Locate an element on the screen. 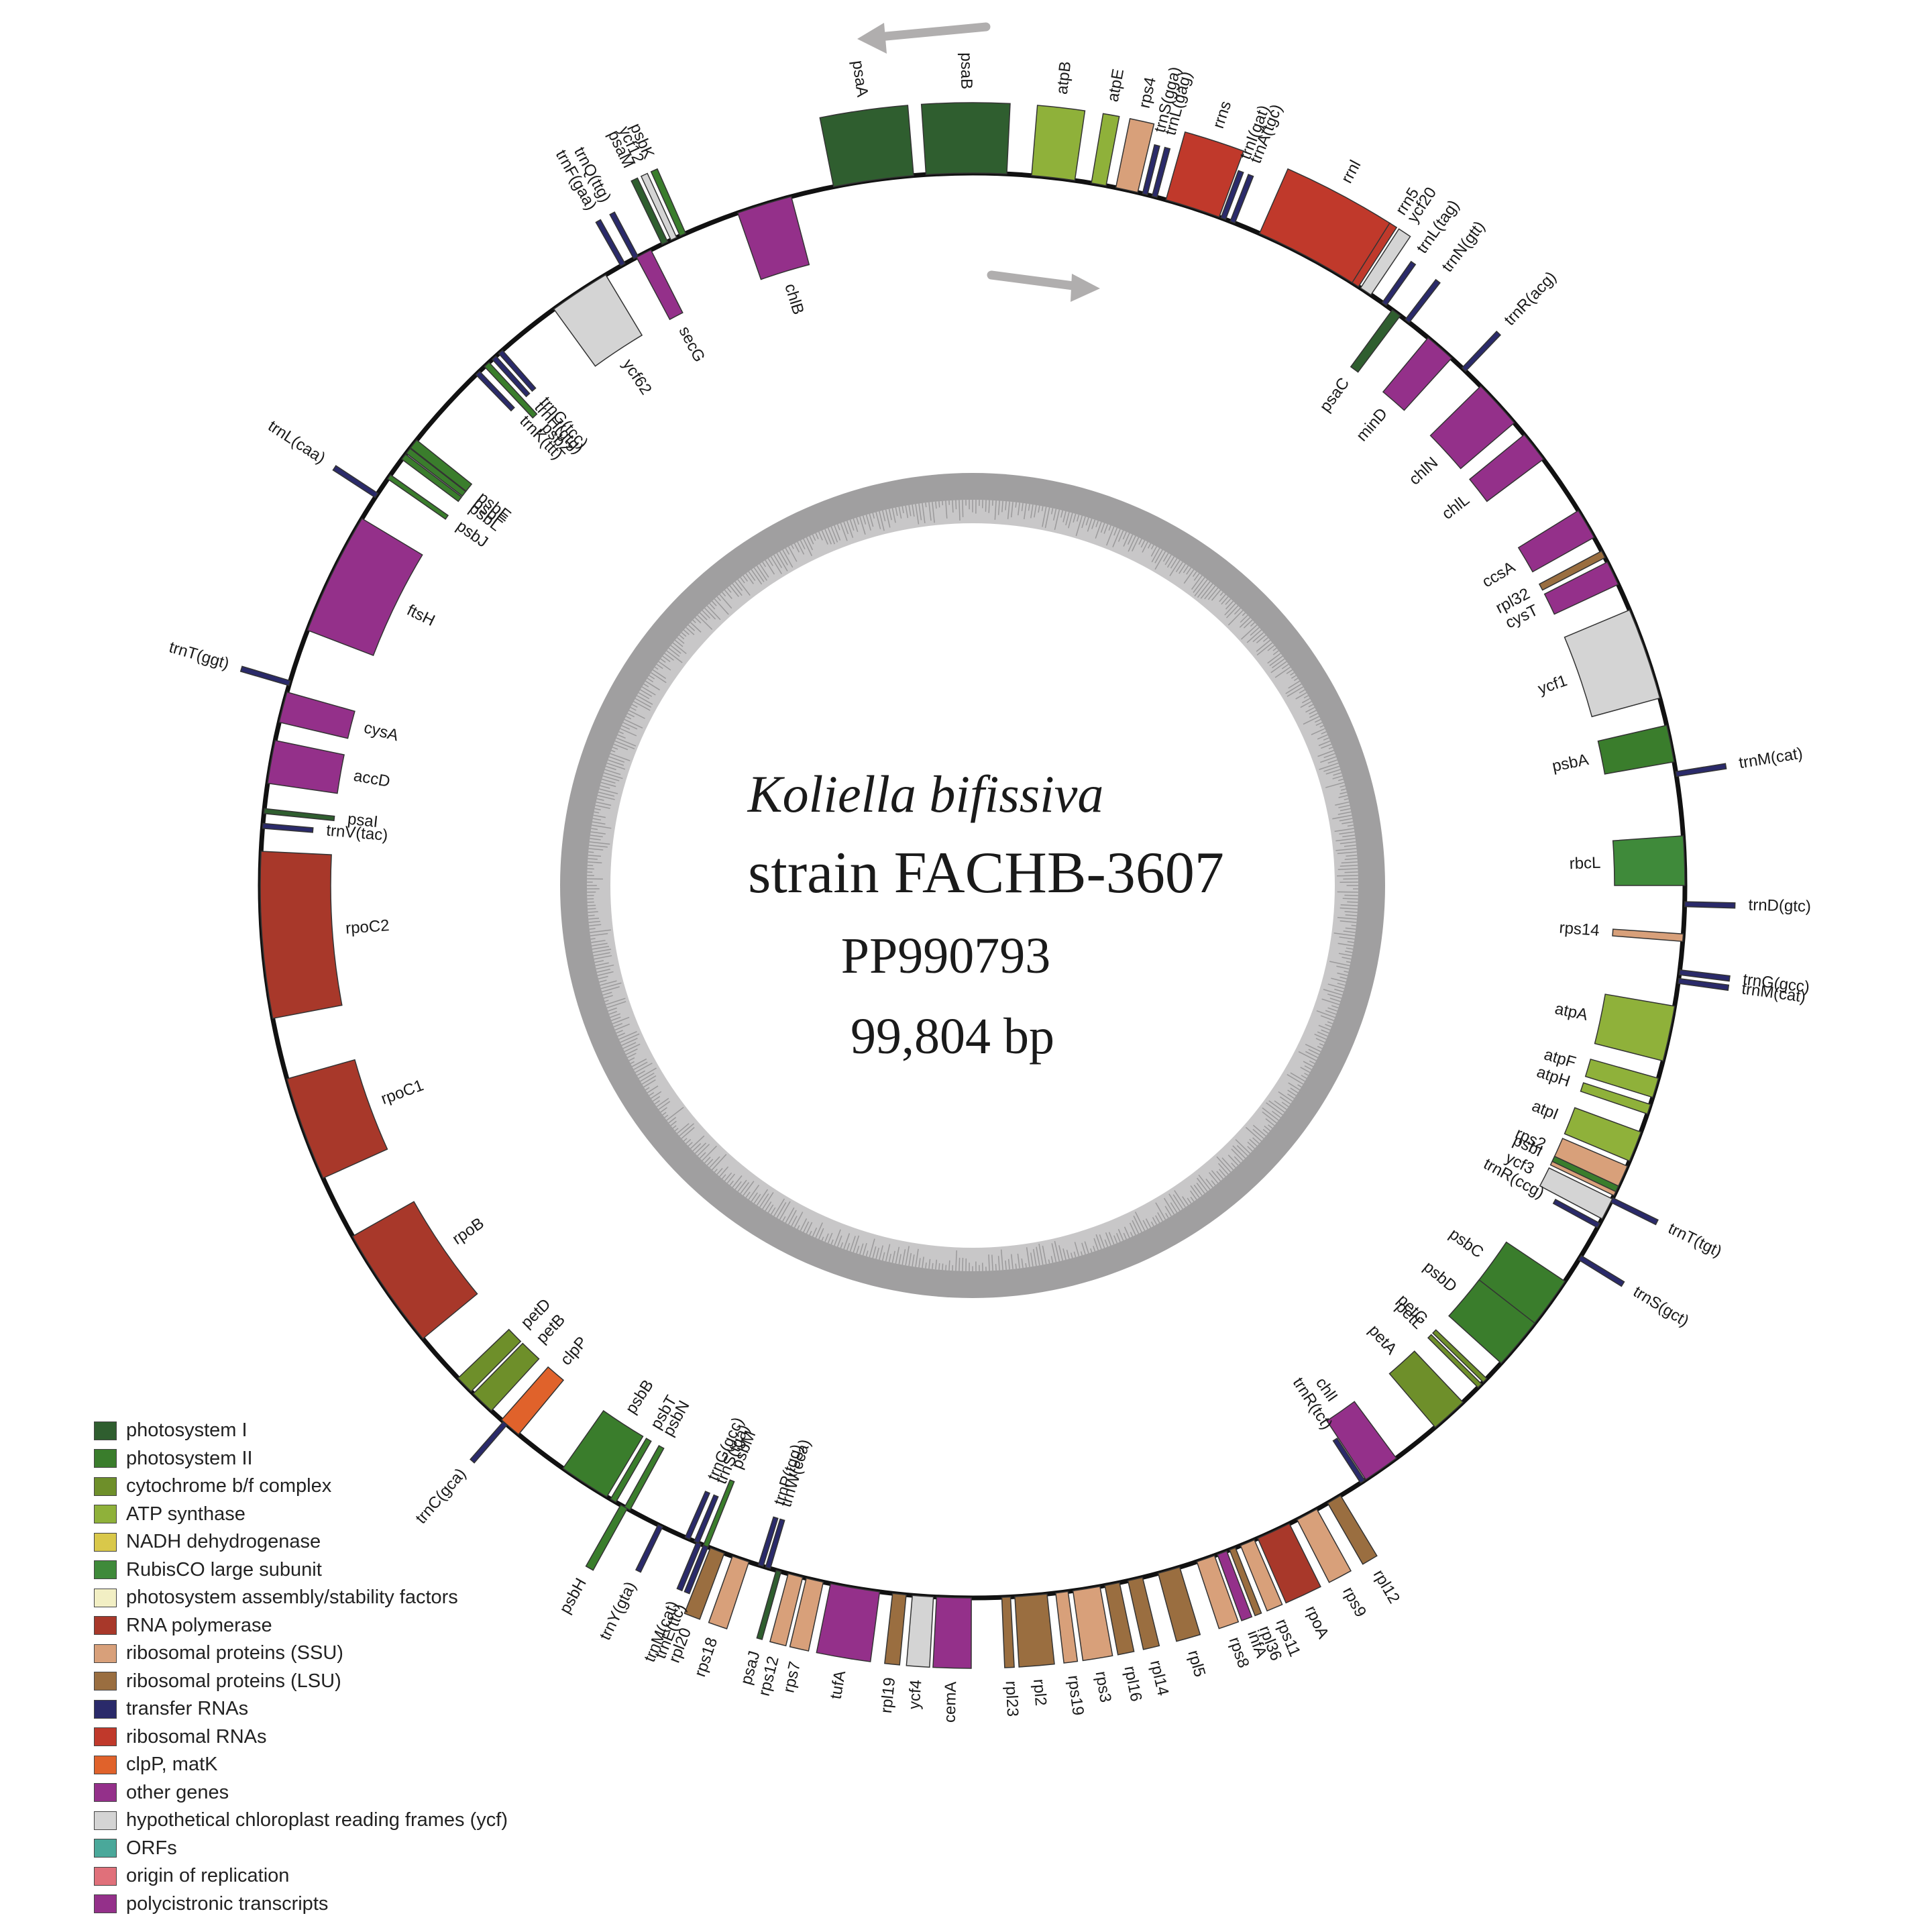  legend-item: photosystem assembly/stability factors is located at coordinates (396, 1598).